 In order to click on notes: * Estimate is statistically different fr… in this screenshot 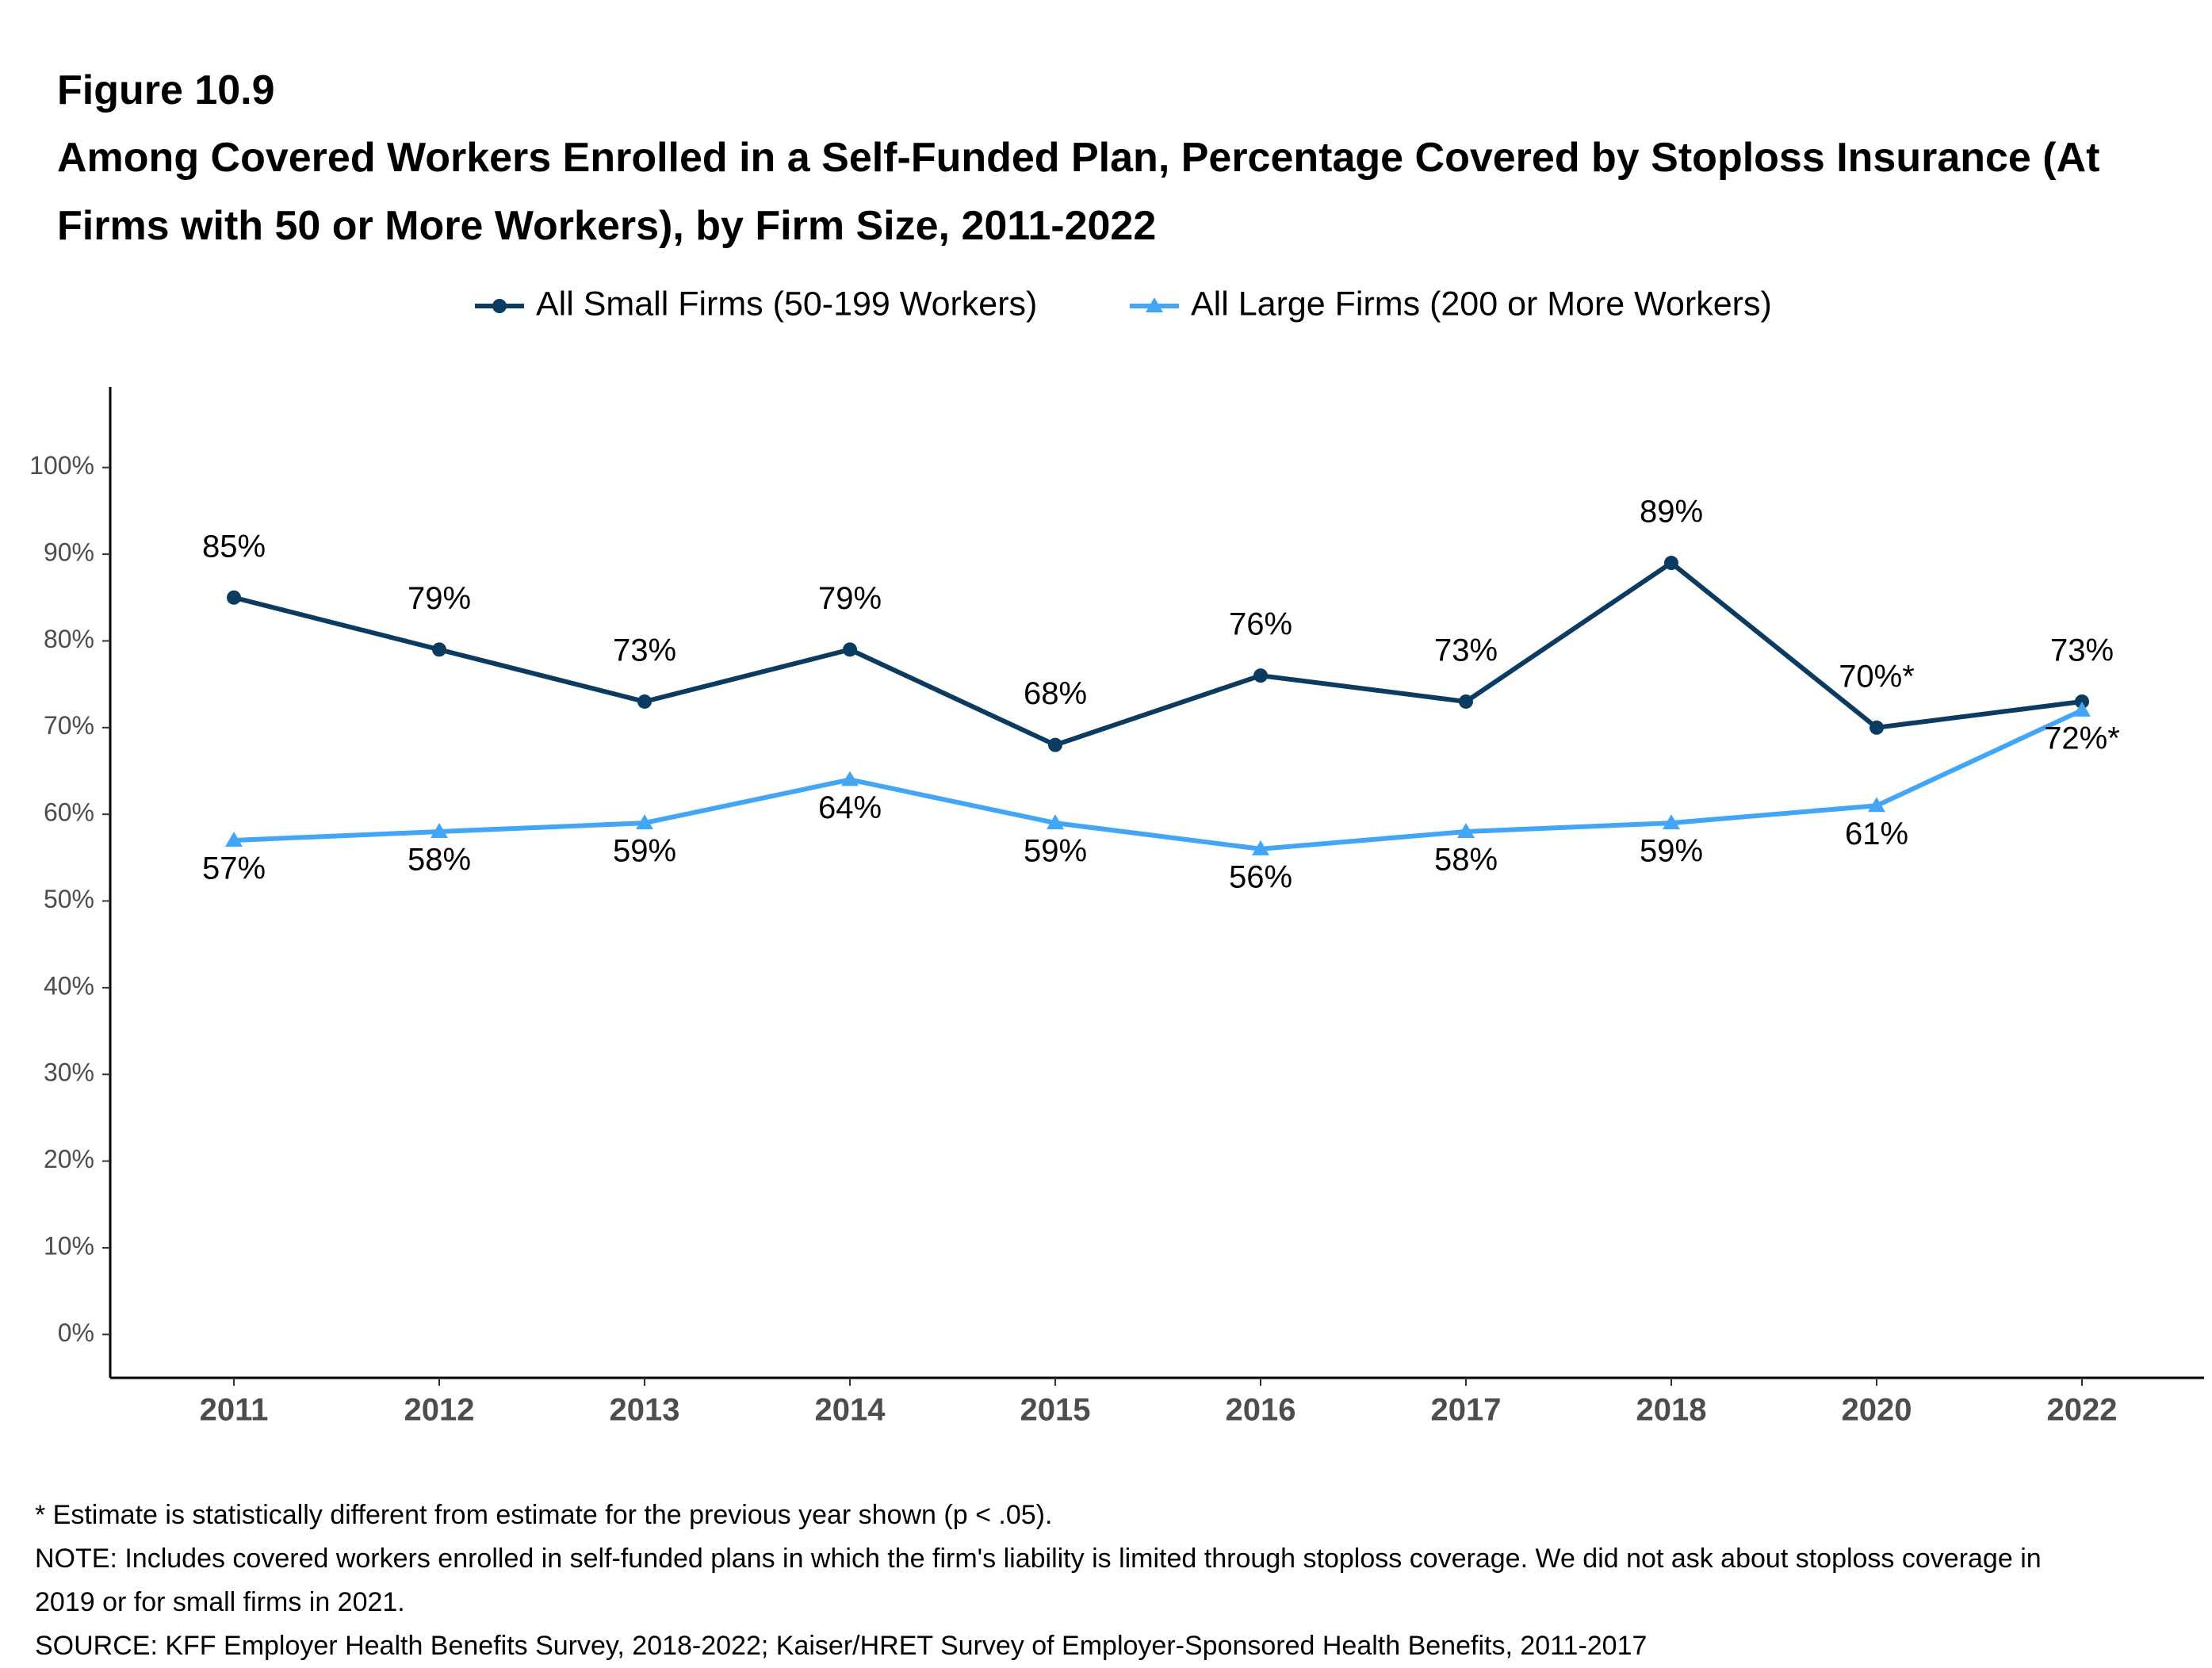, I will do `click(1050, 1581)`.